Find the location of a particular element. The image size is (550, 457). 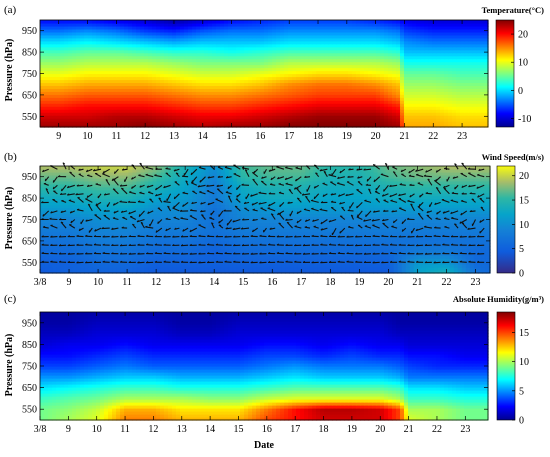

x-tick-label: 16 is located at coordinates (260, 136).